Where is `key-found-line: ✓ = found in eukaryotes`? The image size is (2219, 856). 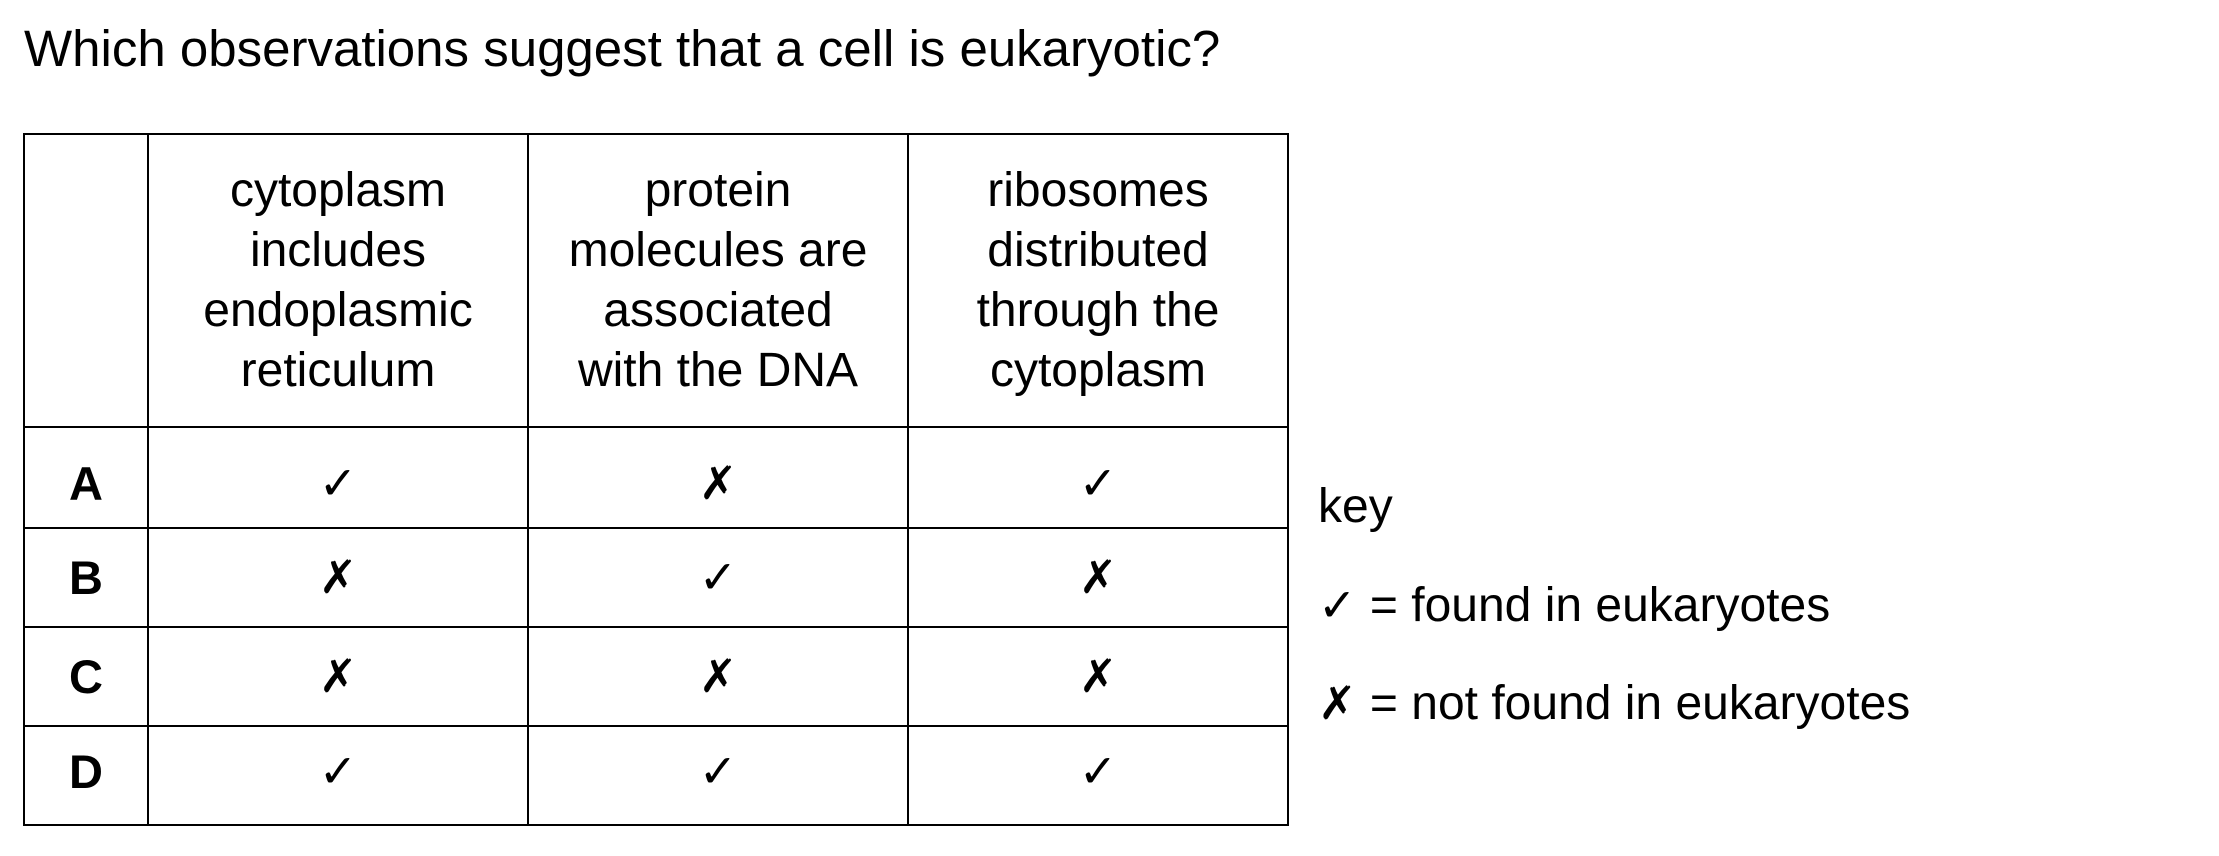 key-found-line: ✓ = found in eukaryotes is located at coordinates (1614, 605).